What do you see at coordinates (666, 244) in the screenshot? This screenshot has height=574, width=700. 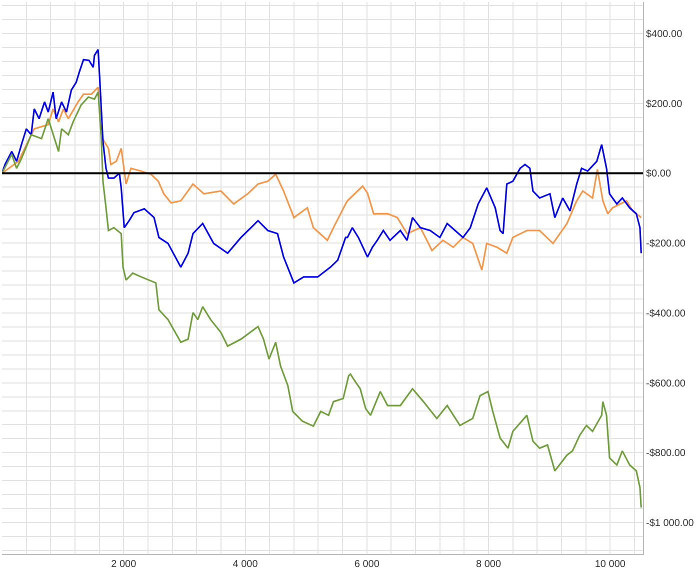 I see `y-tick-label: -$200.00` at bounding box center [666, 244].